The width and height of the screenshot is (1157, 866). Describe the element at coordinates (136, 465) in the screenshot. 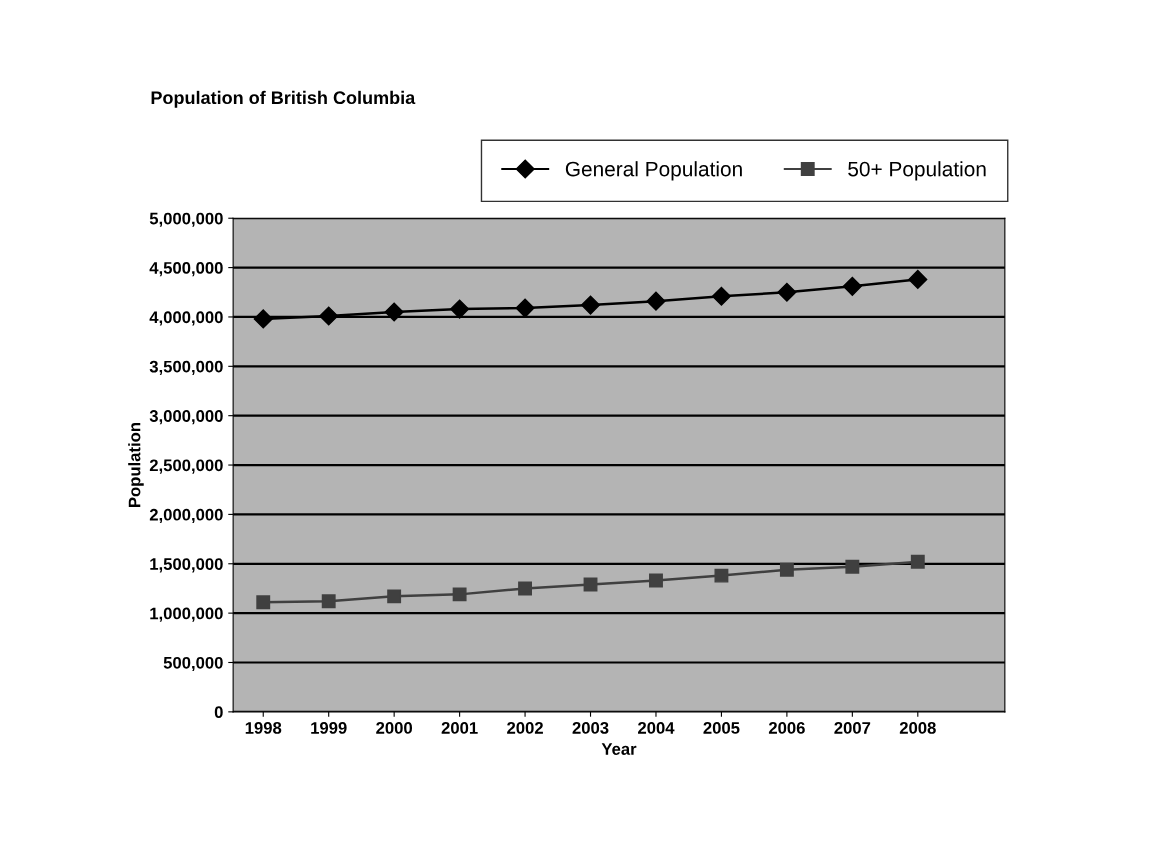

I see `y-axis-title: Population` at that location.